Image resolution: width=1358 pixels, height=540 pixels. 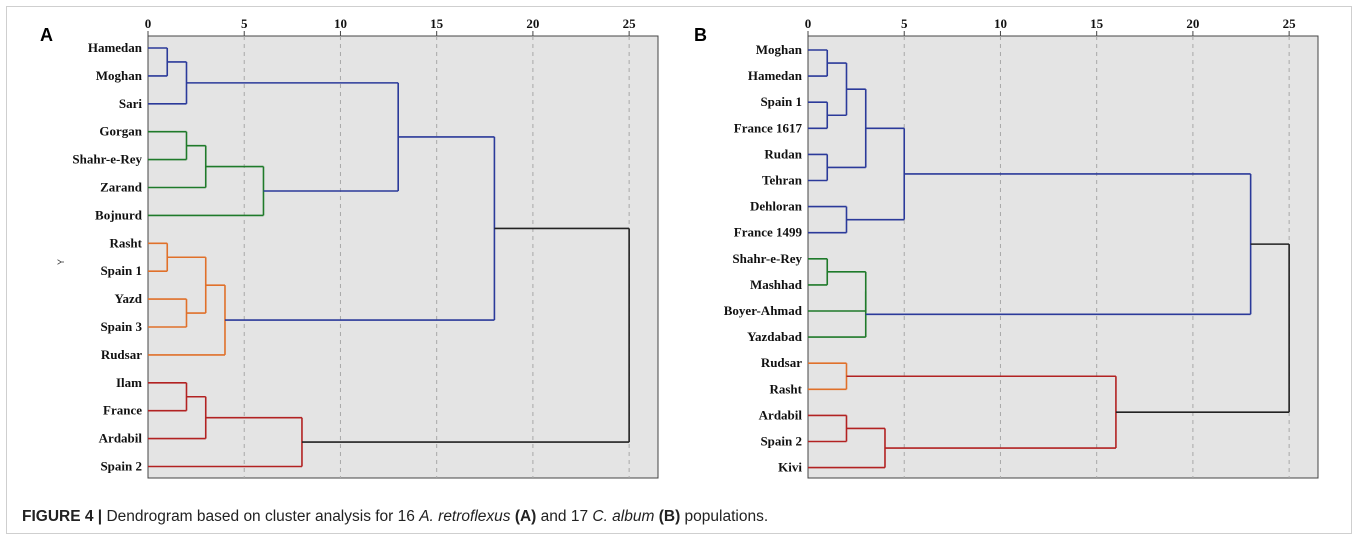 What do you see at coordinates (131, 103) in the screenshot?
I see `leaf-label: Sari` at bounding box center [131, 103].